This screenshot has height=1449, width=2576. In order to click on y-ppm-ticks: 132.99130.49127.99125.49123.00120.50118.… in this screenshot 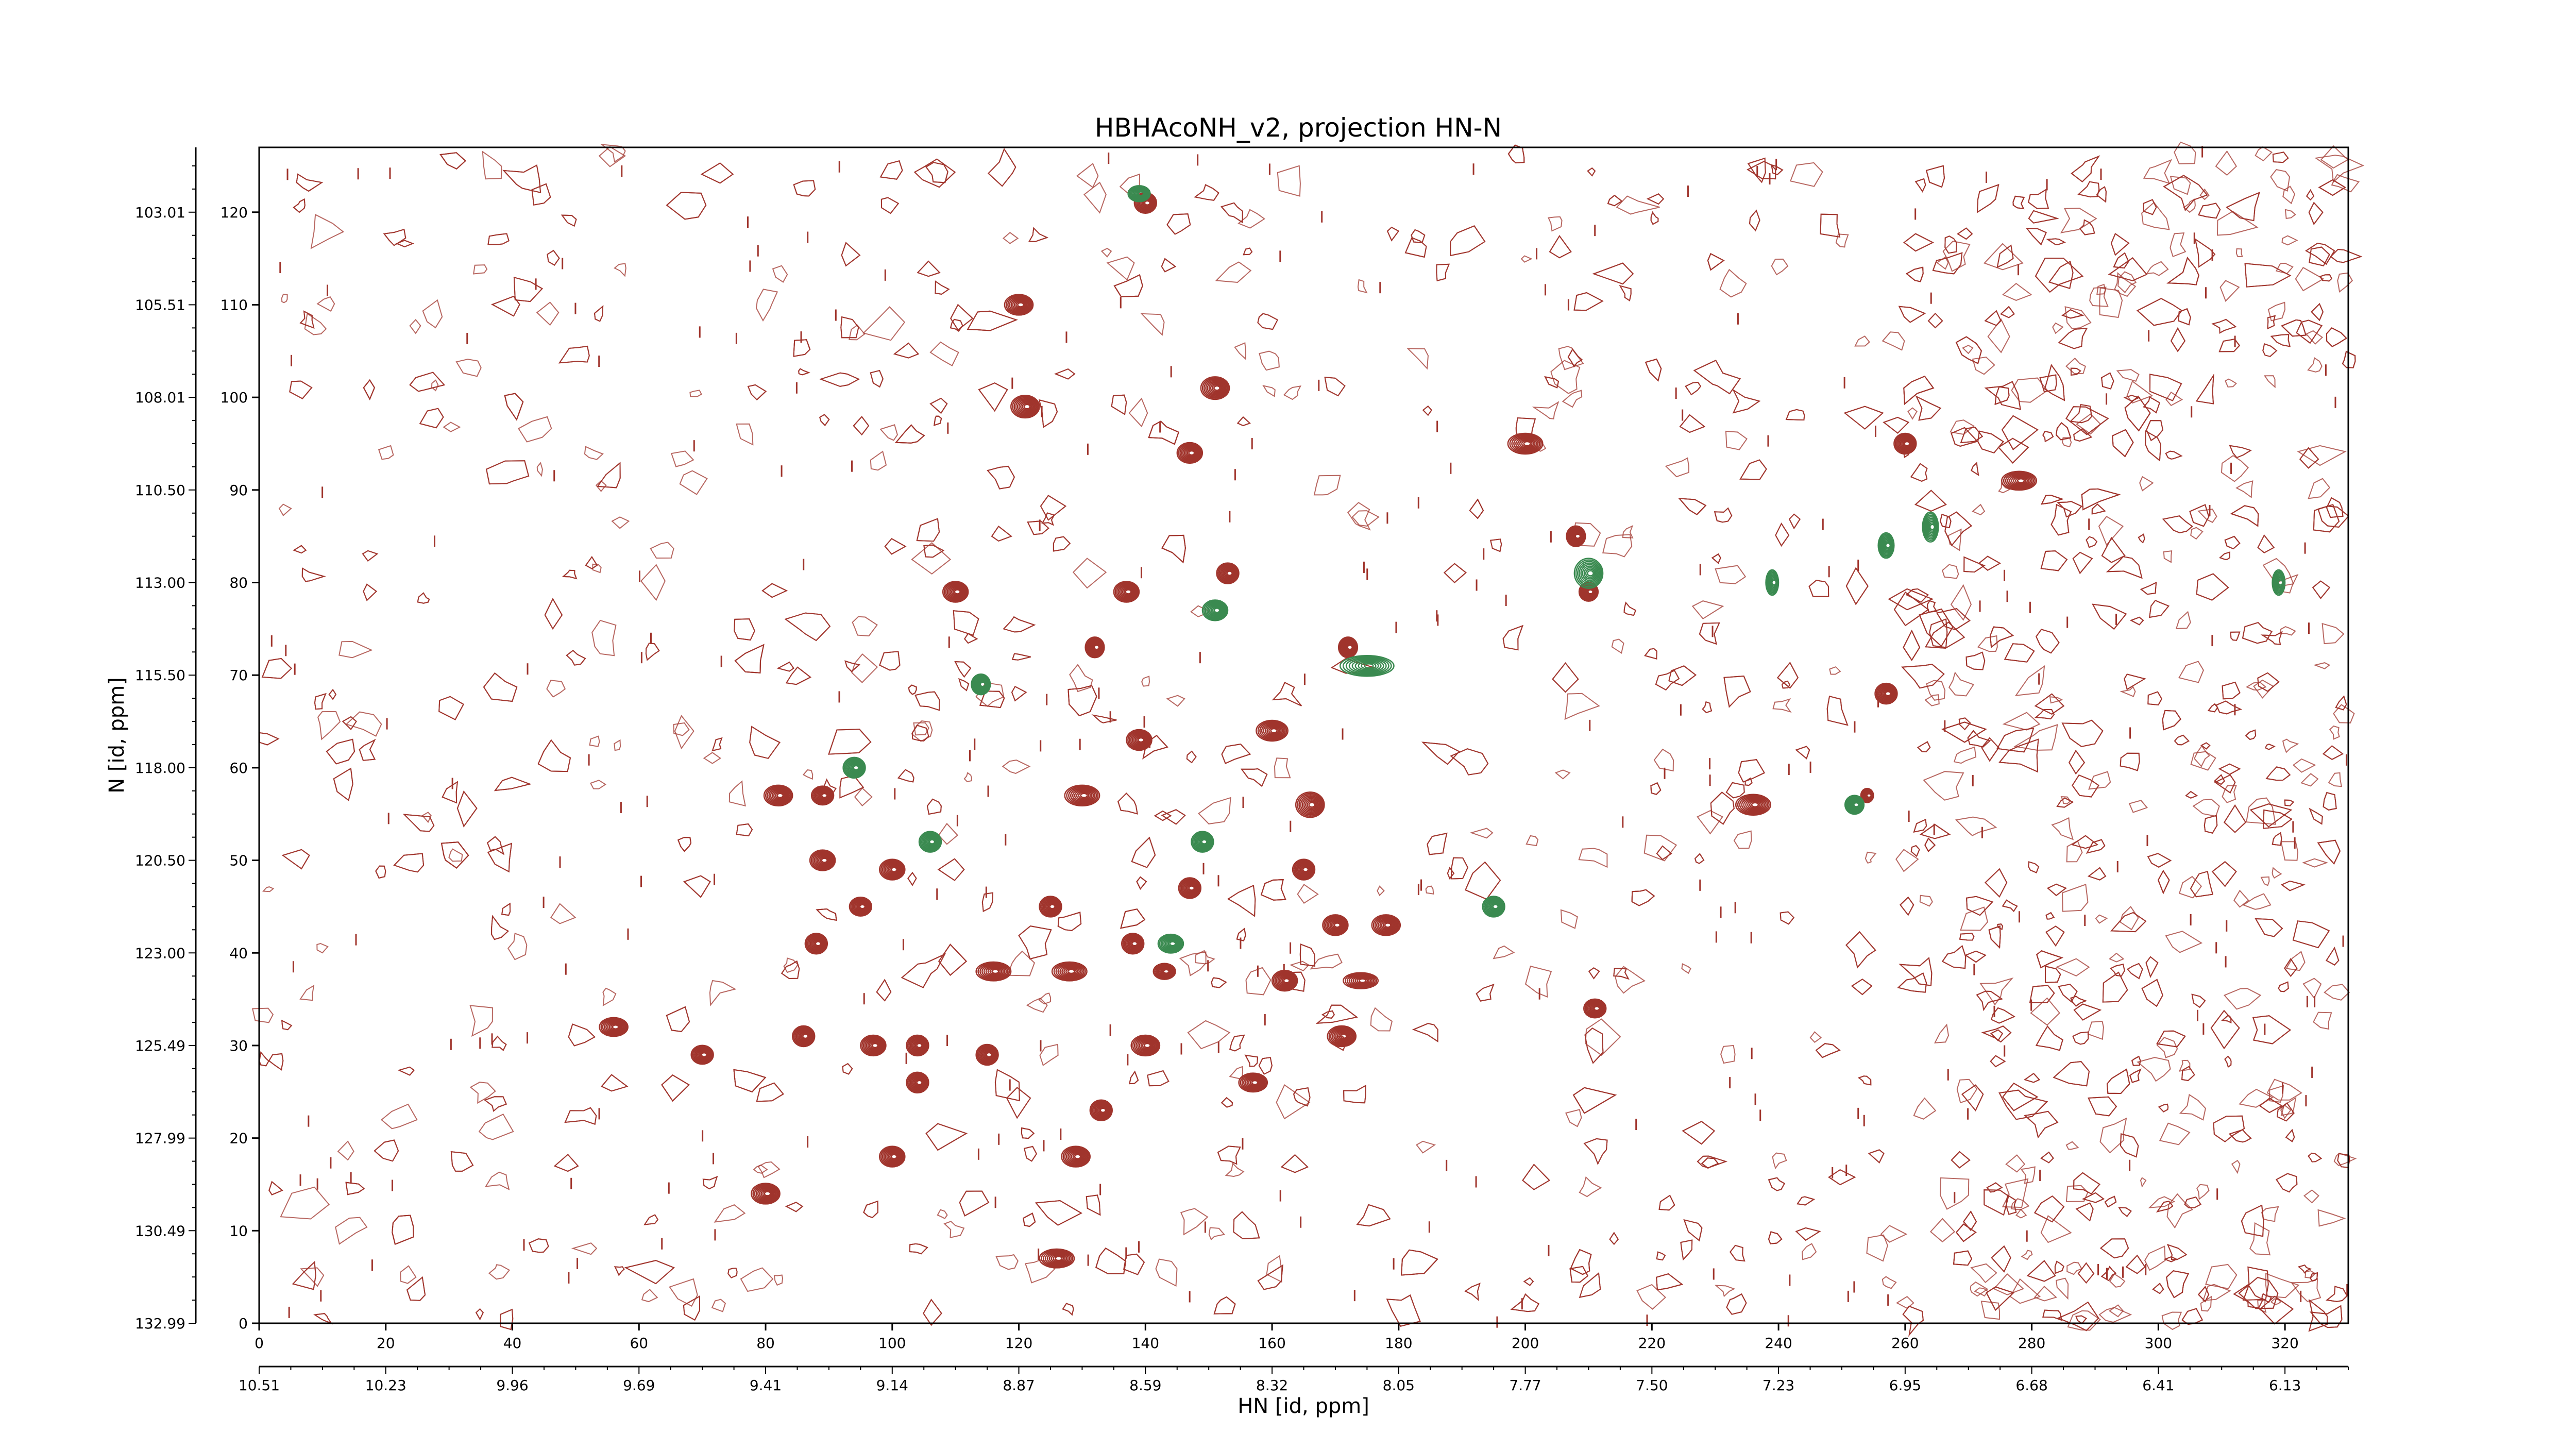, I will do `click(165, 748)`.